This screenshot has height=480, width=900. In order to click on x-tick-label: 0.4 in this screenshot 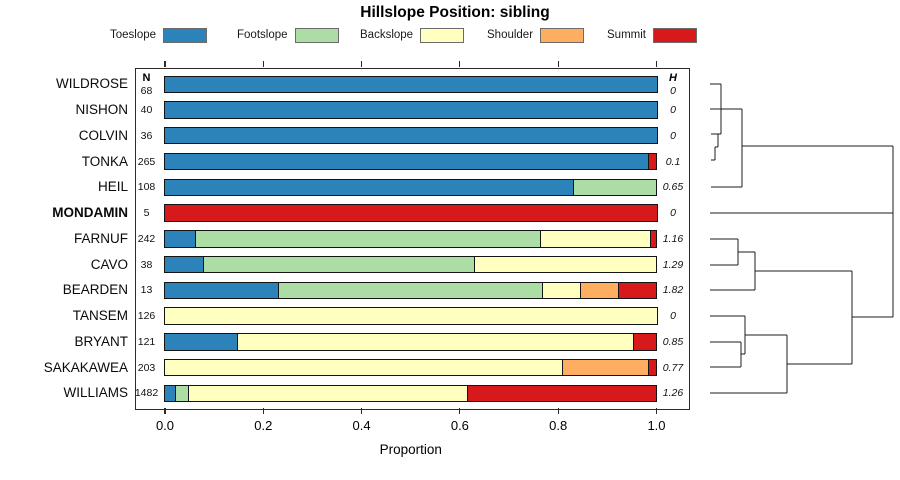, I will do `click(361, 425)`.